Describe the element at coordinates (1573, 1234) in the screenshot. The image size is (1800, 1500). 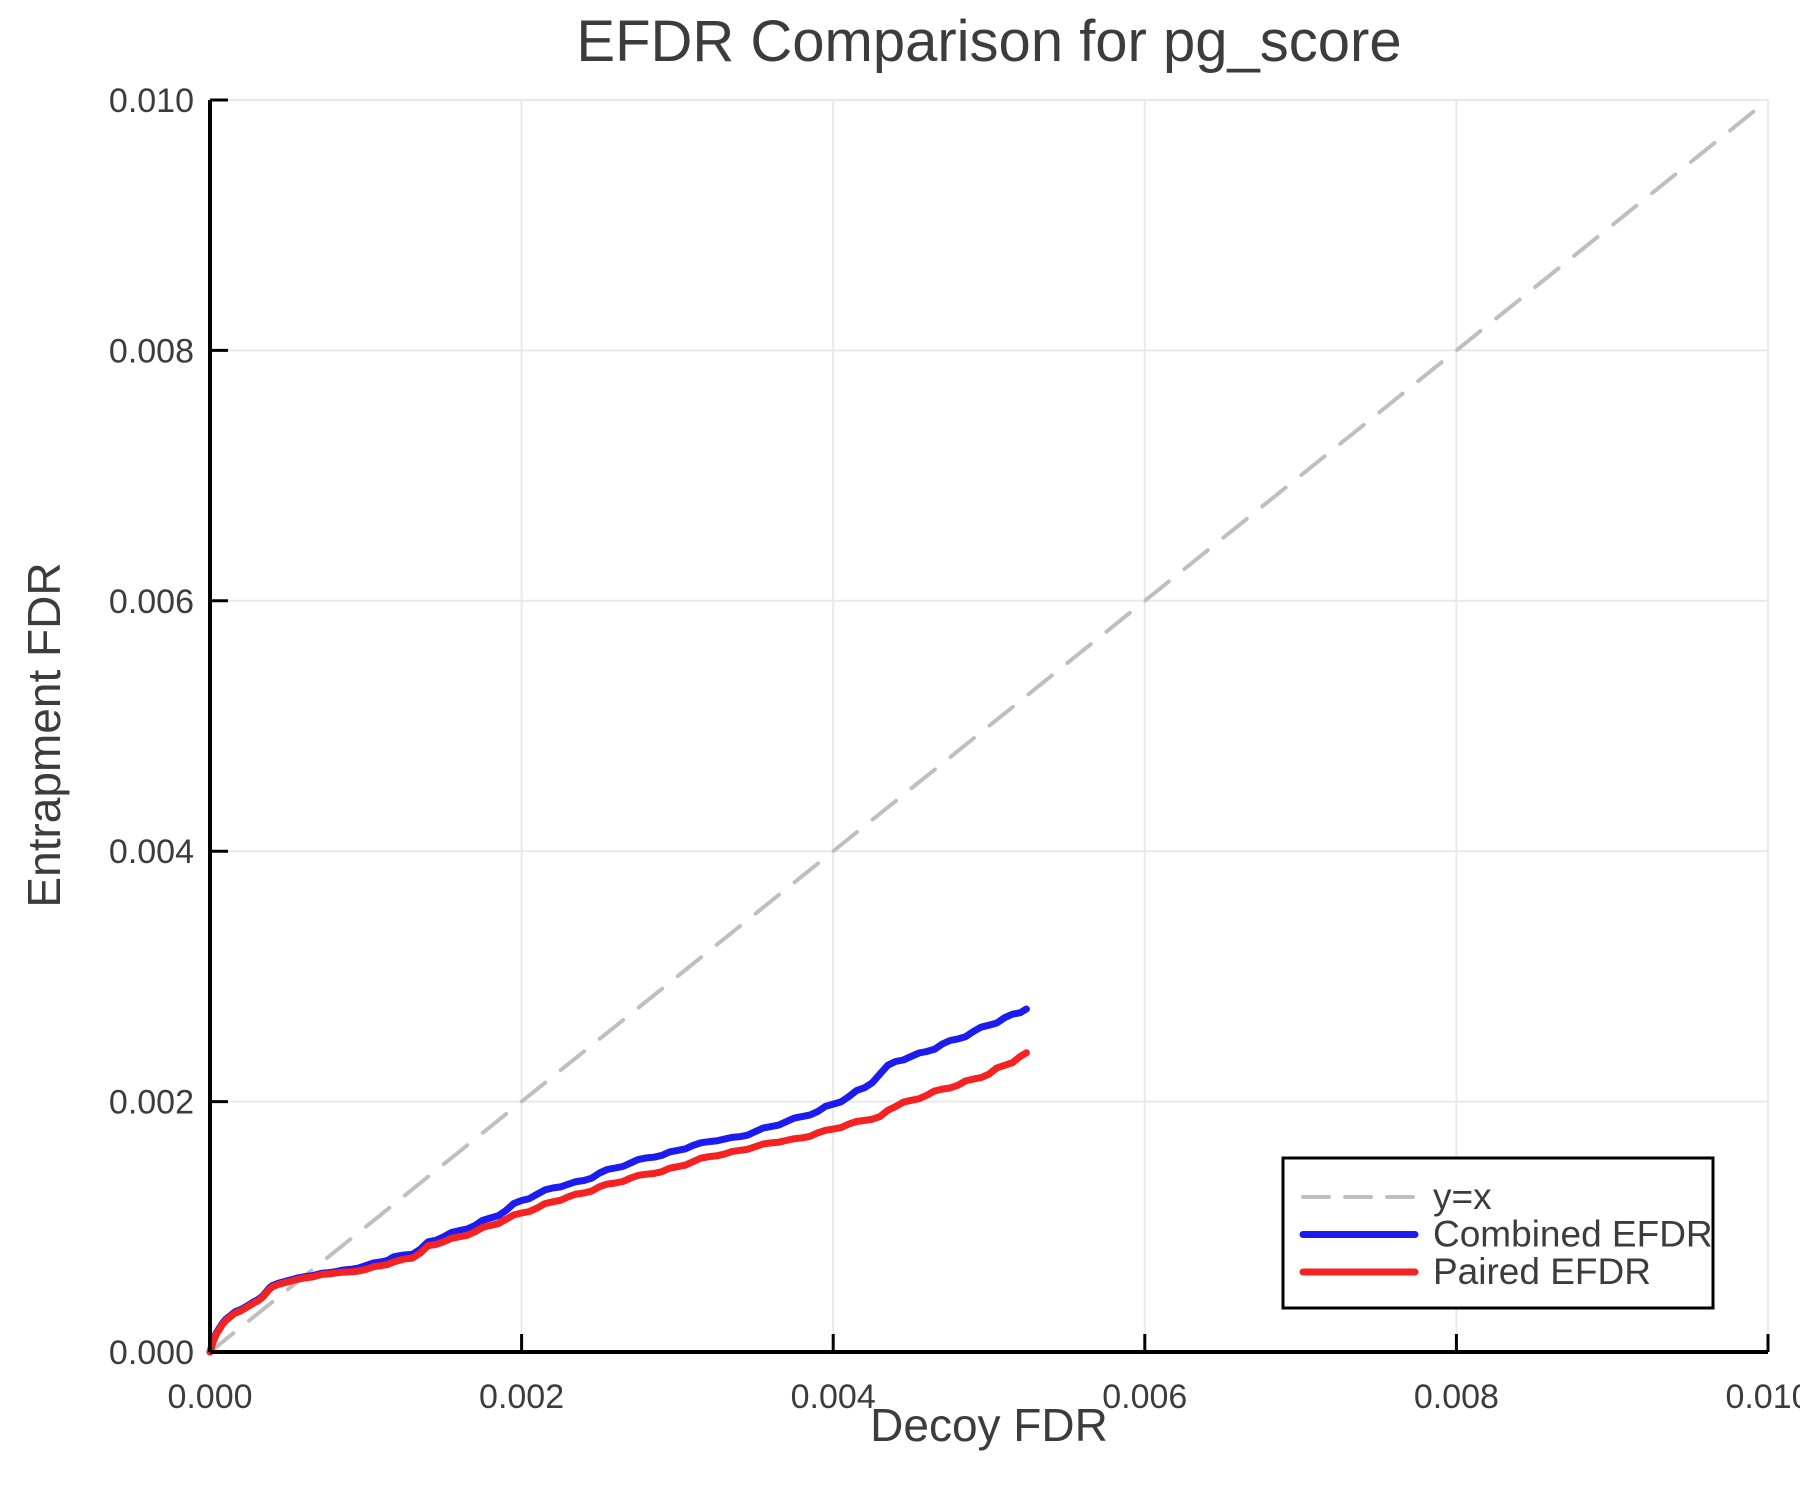
I see `legend-label: Combined EFDR` at that location.